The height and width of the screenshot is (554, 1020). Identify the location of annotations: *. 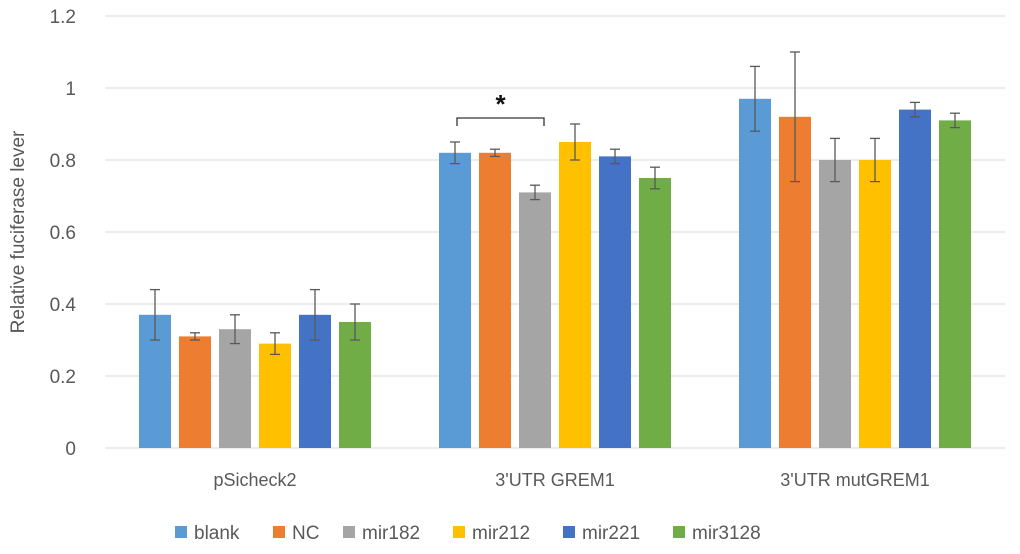
(500, 107).